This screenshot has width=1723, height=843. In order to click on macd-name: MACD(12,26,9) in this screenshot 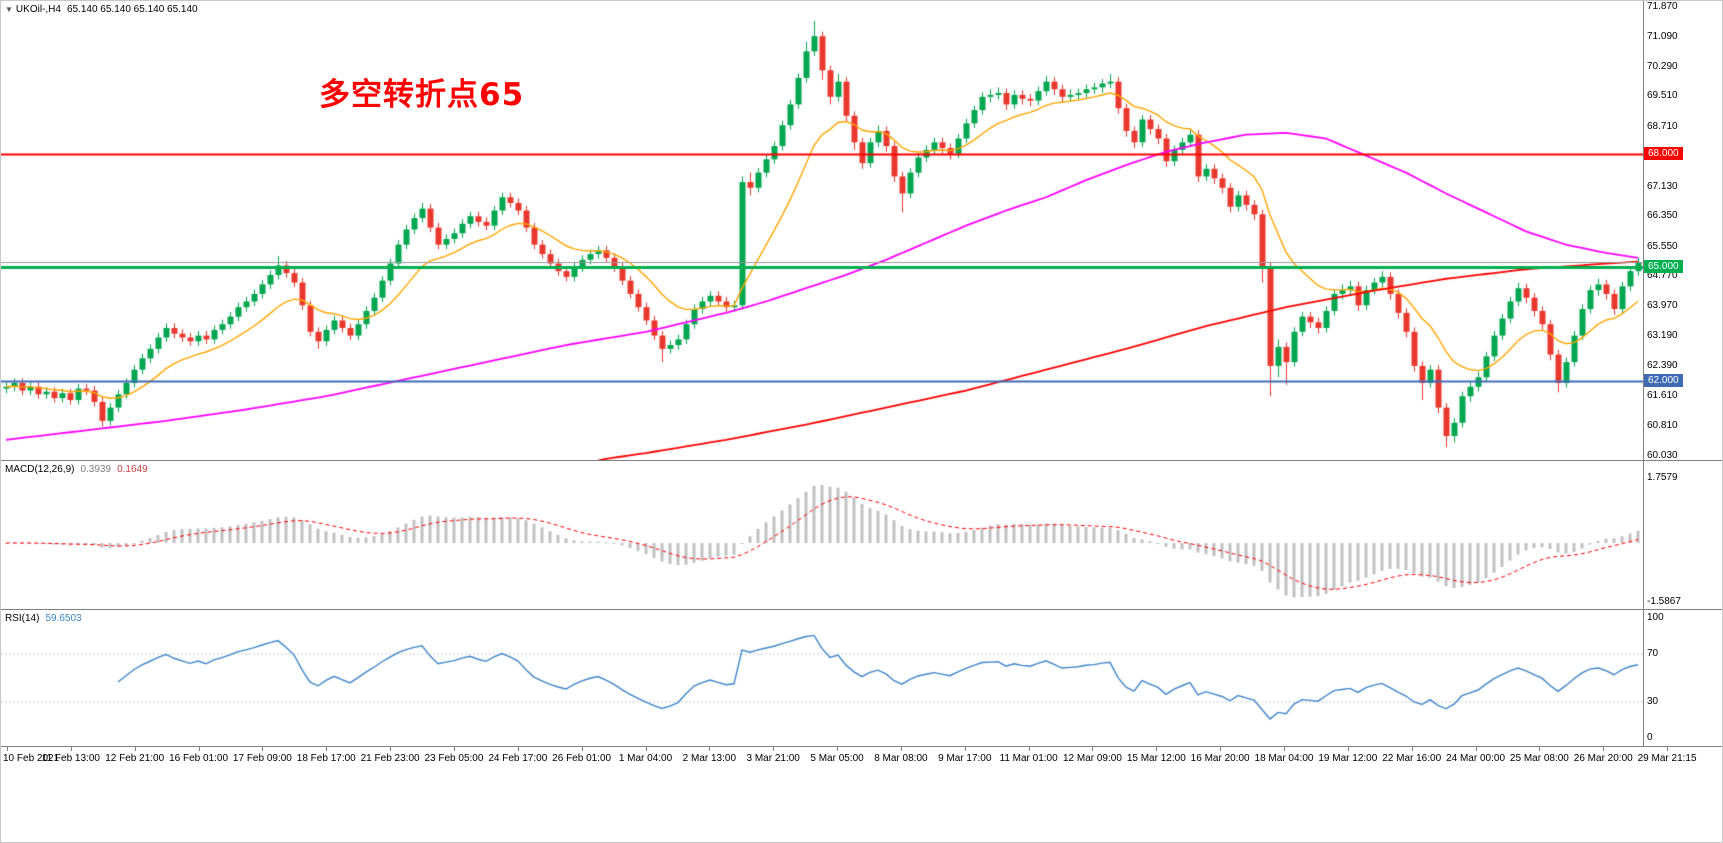, I will do `click(40, 469)`.